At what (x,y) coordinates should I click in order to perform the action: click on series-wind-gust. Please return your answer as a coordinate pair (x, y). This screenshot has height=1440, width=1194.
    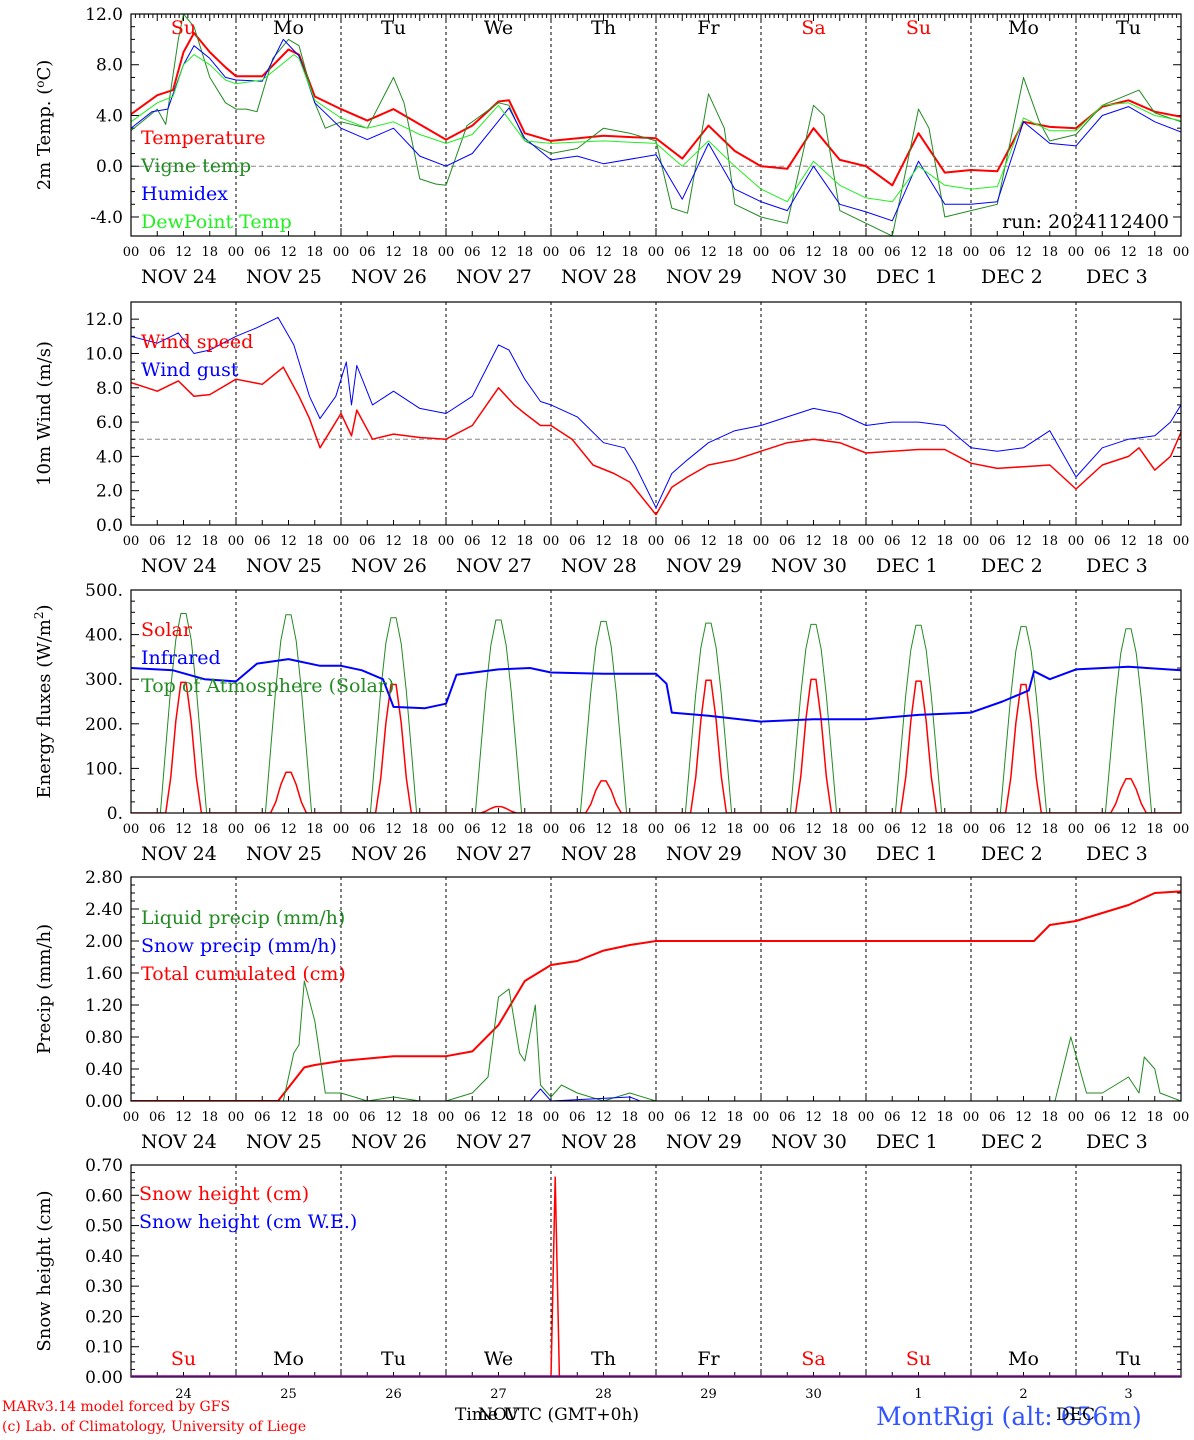
    Looking at the image, I should click on (656, 412).